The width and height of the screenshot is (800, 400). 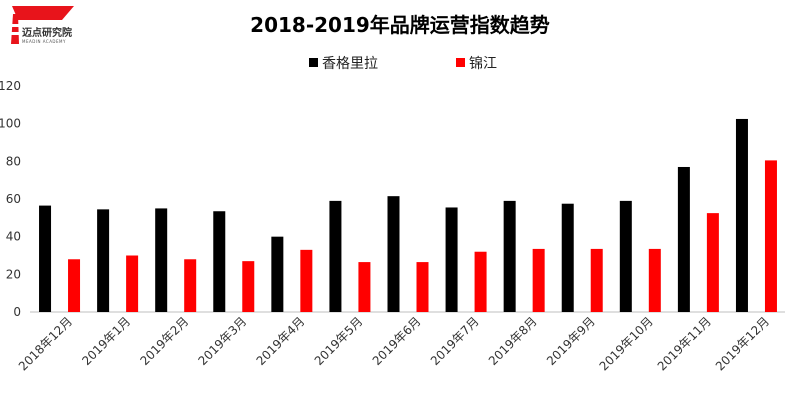 I want to click on x-tick-label: 2019年3月, so click(x=223, y=341).